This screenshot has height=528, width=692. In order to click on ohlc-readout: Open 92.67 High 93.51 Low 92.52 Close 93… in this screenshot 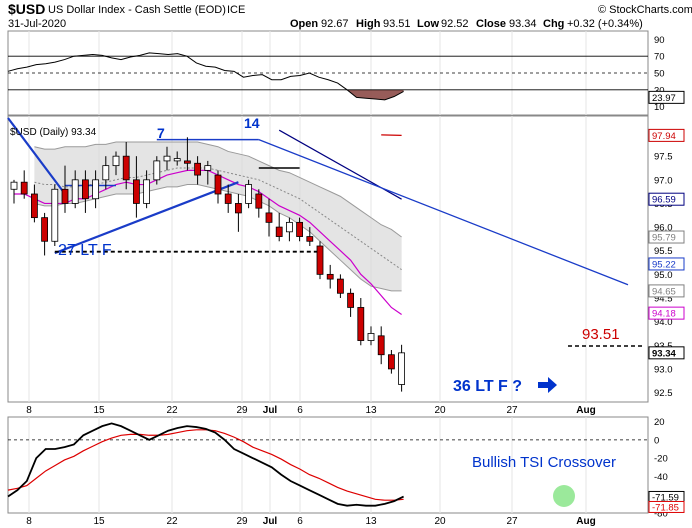, I will do `click(466, 24)`.